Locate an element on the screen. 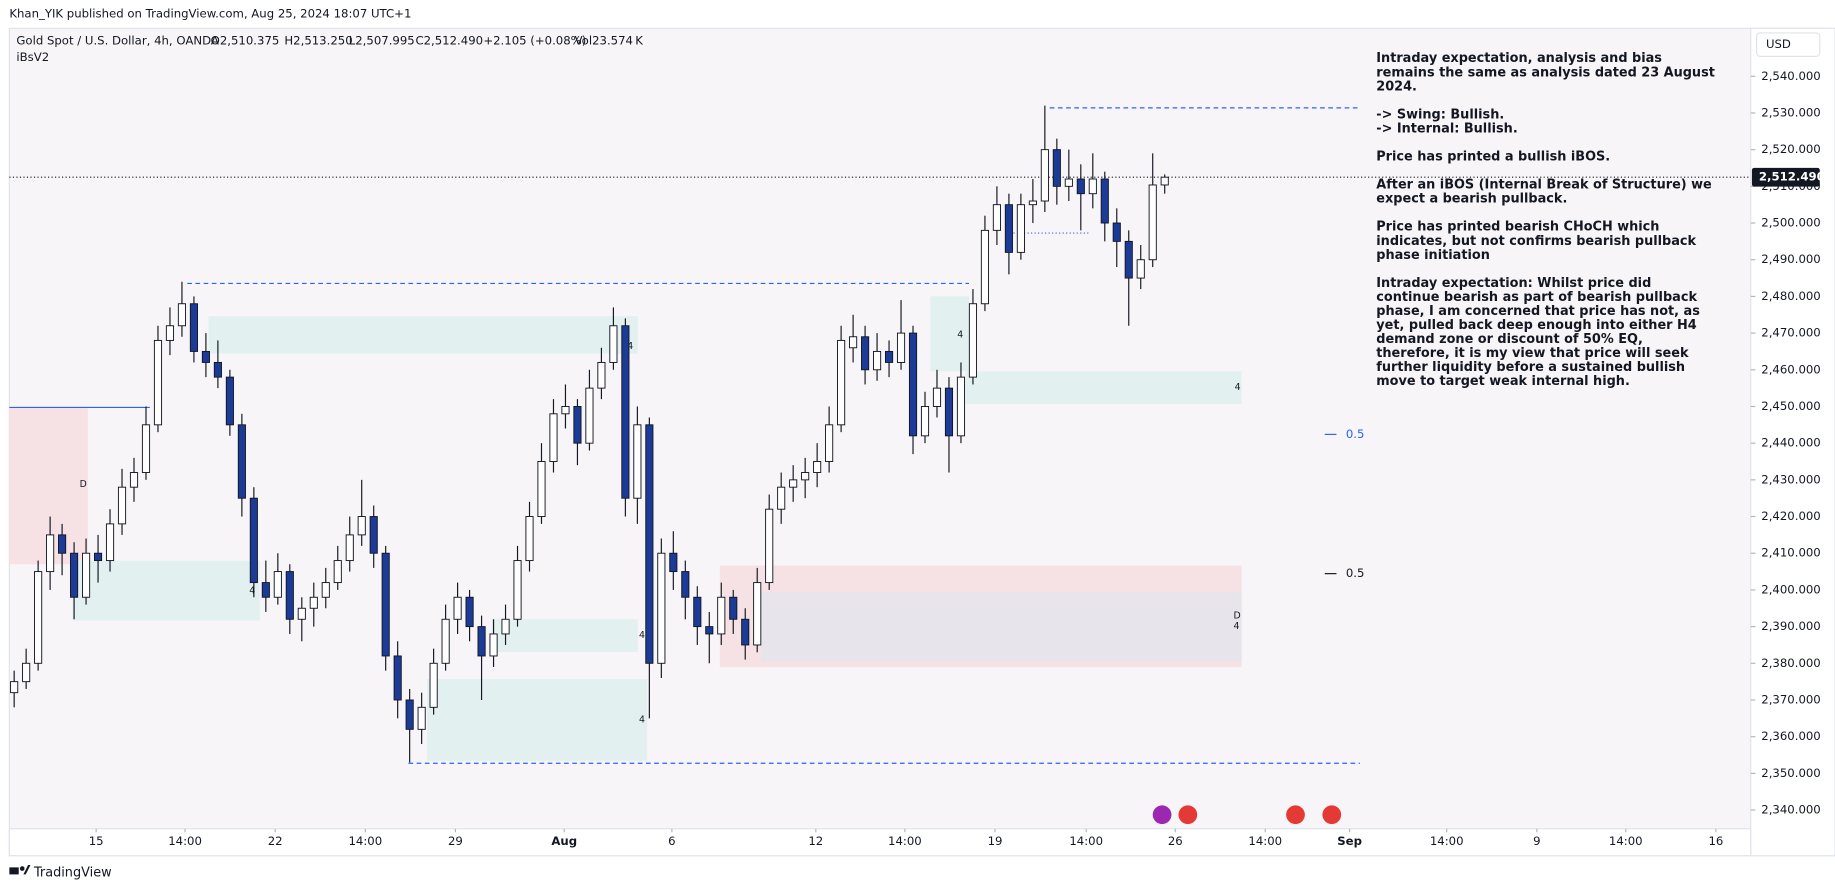 This screenshot has width=1835, height=891. y-tick-label: 2,470.000 is located at coordinates (1790, 333).